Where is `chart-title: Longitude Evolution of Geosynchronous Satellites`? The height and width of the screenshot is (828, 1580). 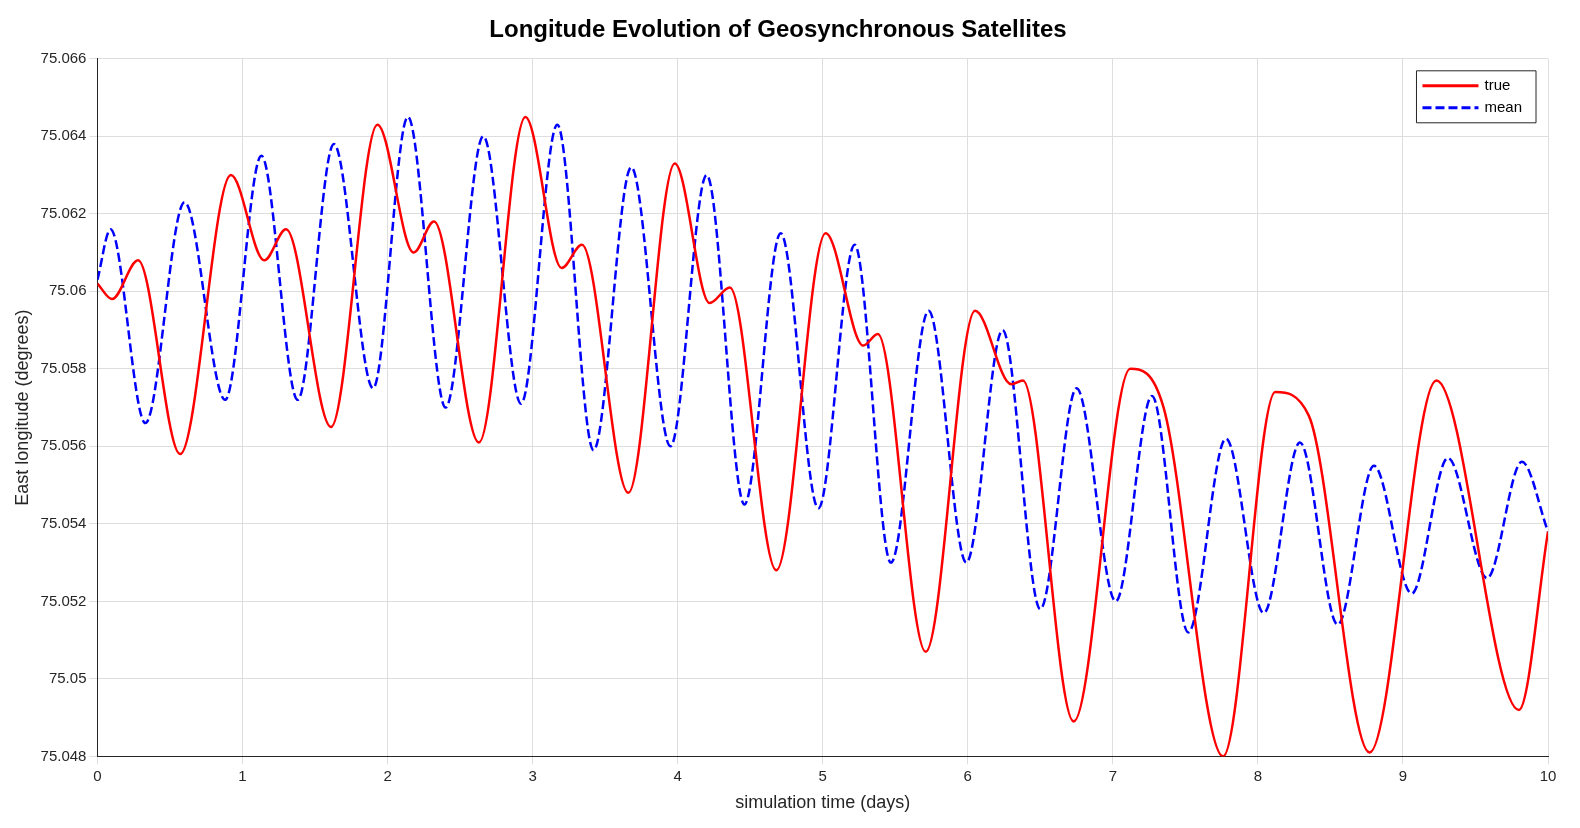
chart-title: Longitude Evolution of Geosynchronous Satellites is located at coordinates (778, 29).